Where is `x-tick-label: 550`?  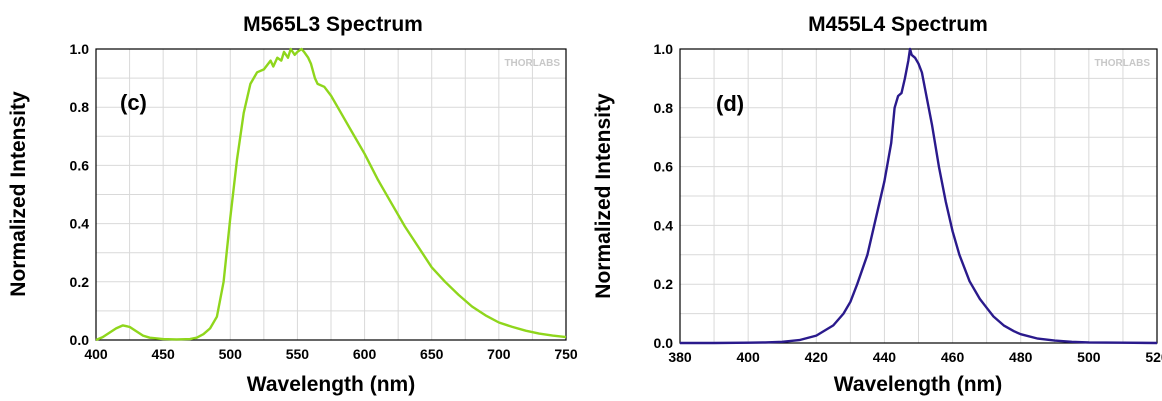 x-tick-label: 550 is located at coordinates (298, 354).